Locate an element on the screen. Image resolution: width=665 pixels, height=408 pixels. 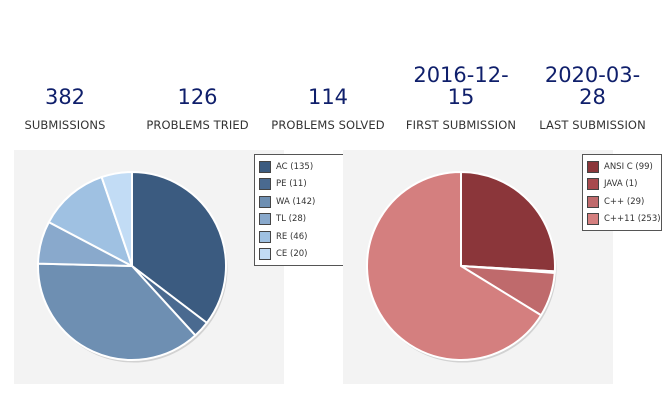
stat-submissions: 382 SUBMISSIONS is located at coordinates (65, 97).